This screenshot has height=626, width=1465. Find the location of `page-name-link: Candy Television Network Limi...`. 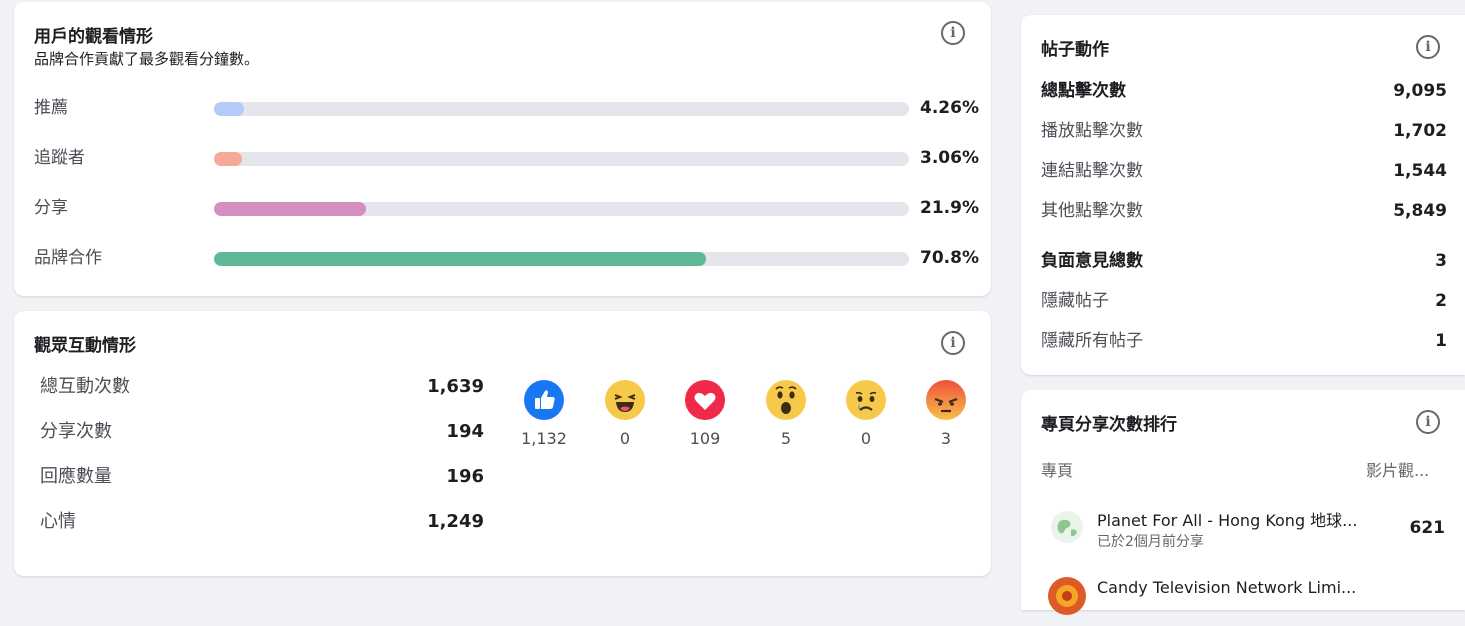

page-name-link: Candy Television Network Limi... is located at coordinates (1227, 587).